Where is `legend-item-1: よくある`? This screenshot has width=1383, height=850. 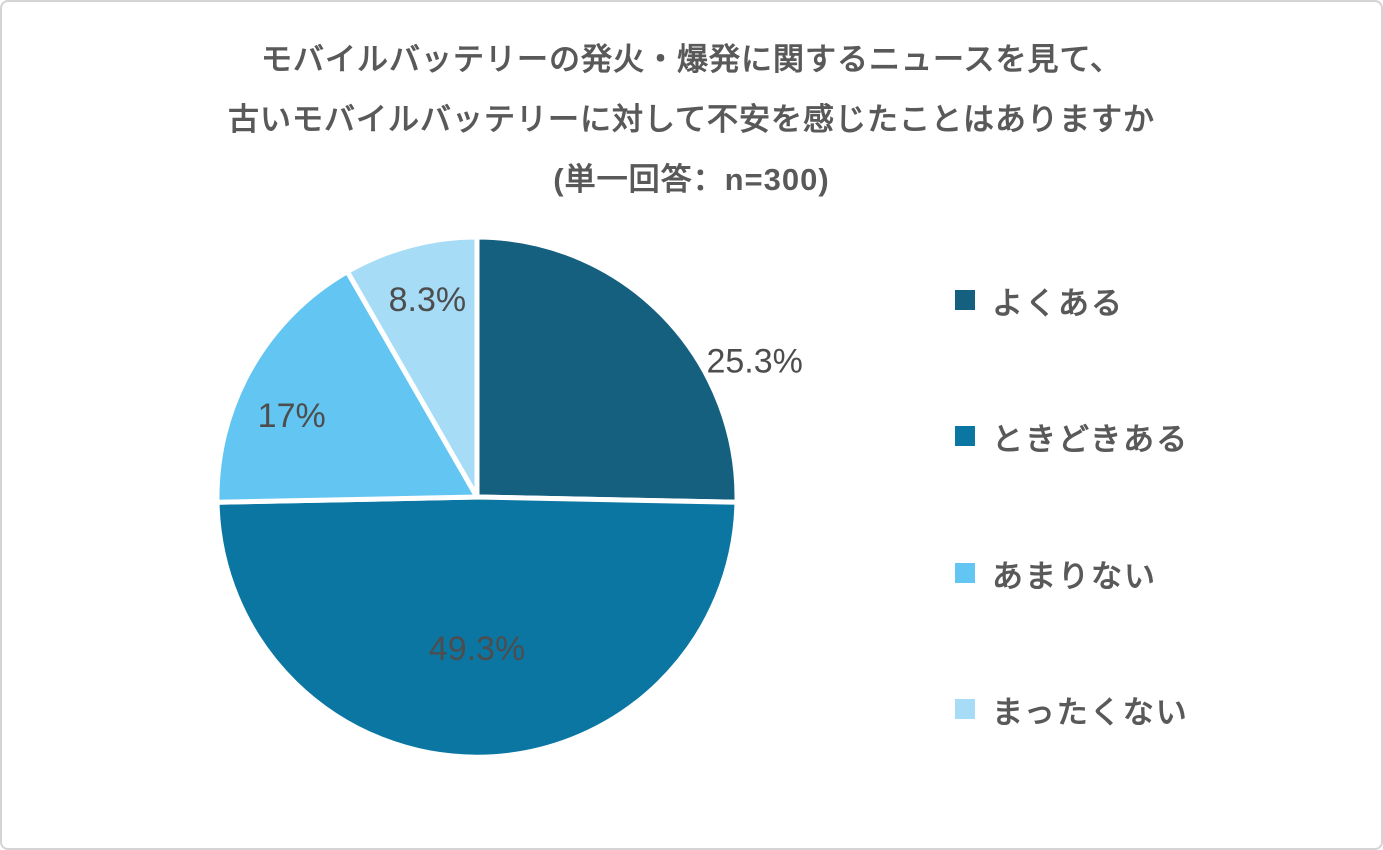 legend-item-1: よくある is located at coordinates (1039, 302).